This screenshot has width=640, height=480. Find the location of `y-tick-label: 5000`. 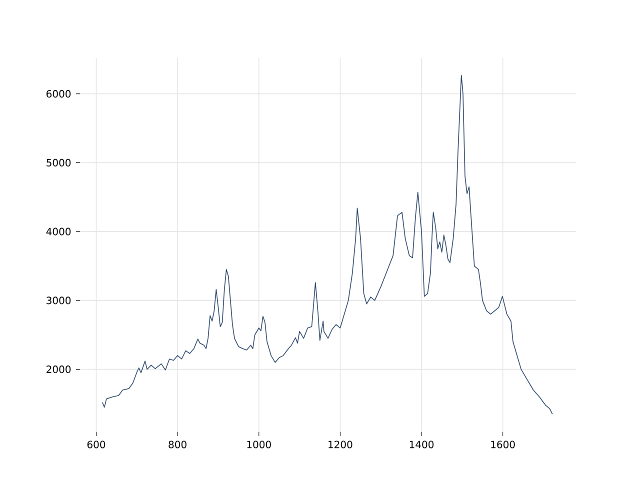

y-tick-label: 5000 is located at coordinates (58, 162).